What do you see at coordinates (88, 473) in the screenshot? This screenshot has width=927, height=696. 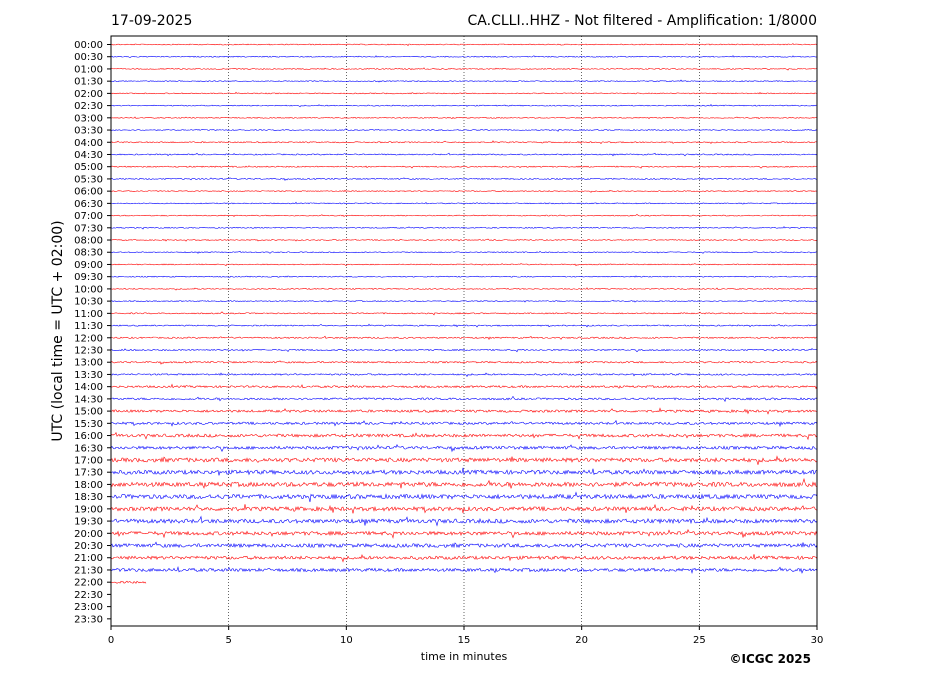 I see `y-tick-label: 17:30` at bounding box center [88, 473].